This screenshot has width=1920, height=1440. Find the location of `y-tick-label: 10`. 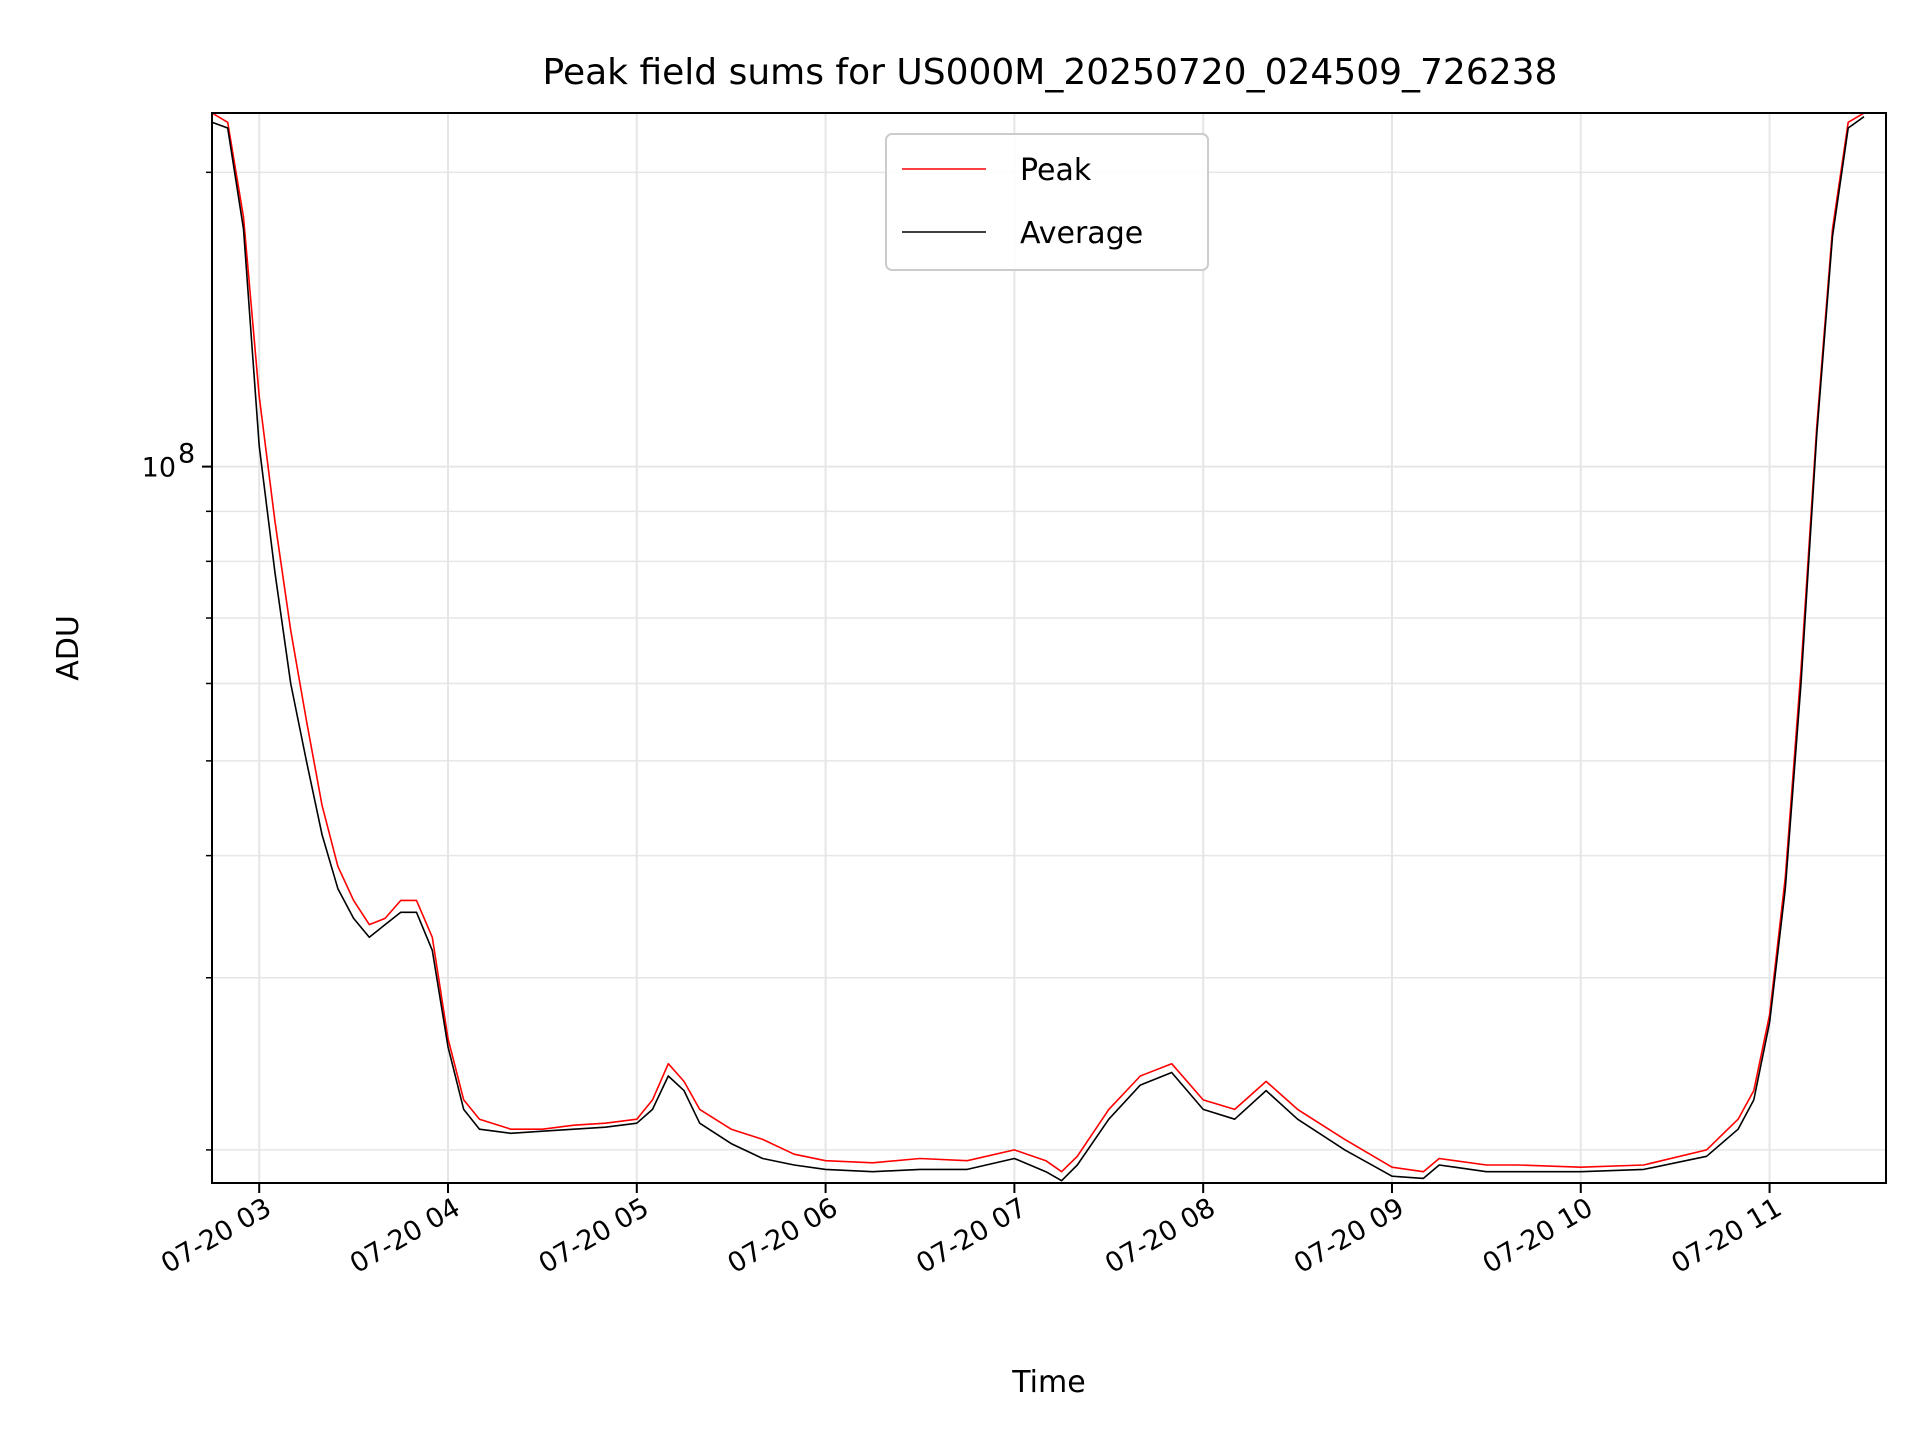

y-tick-label: 10 is located at coordinates (159, 468).